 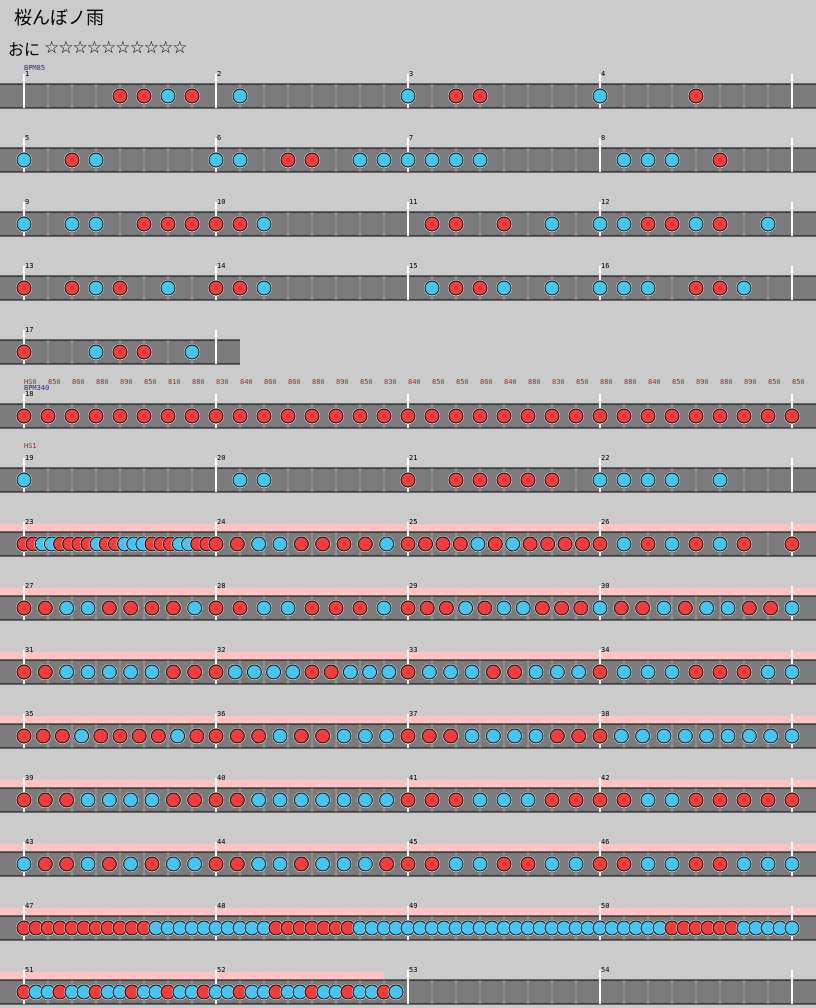 I want to click on scroll-value: 860, so click(x=486, y=382).